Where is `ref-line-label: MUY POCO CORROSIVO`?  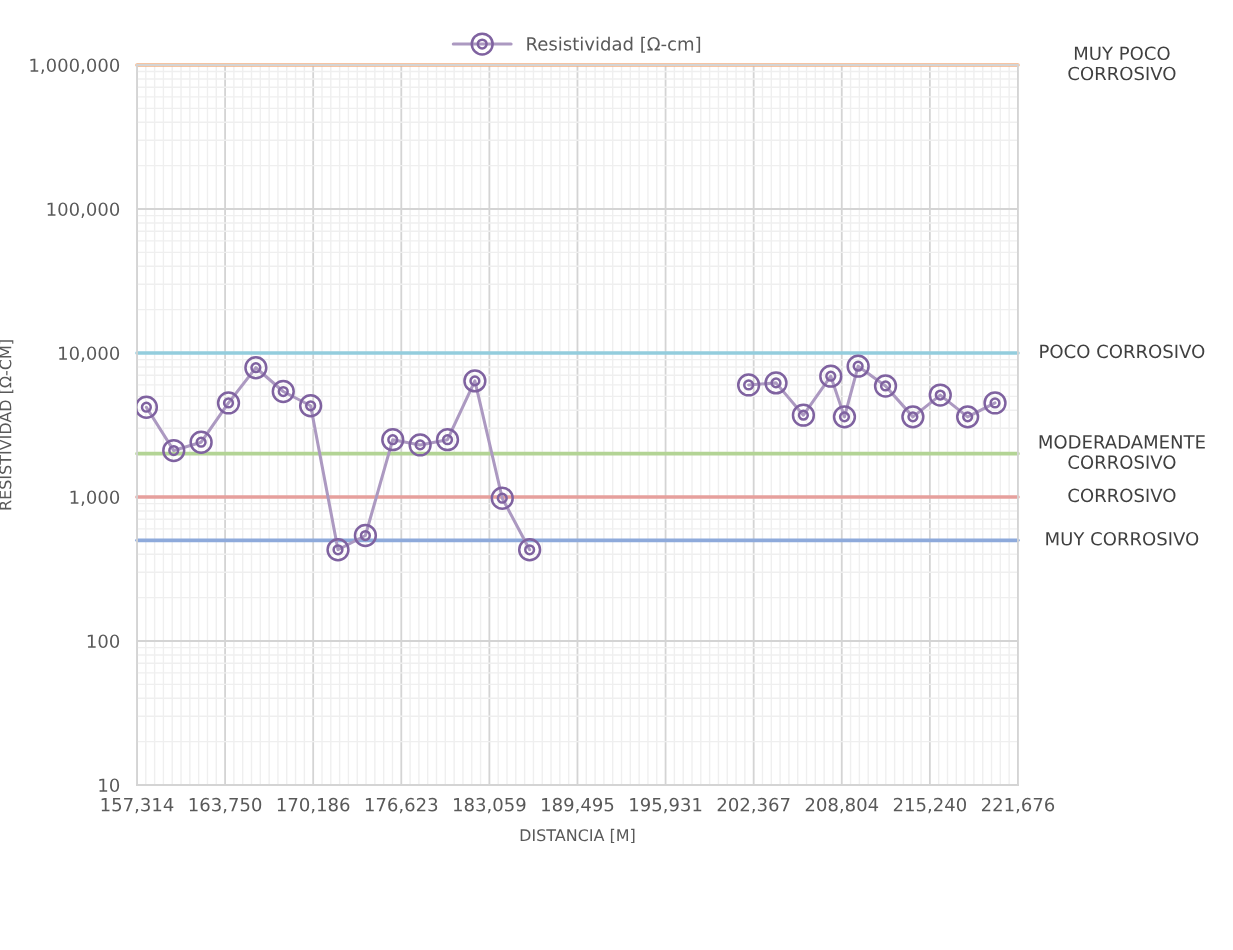 ref-line-label: MUY POCO CORROSIVO is located at coordinates (1122, 63).